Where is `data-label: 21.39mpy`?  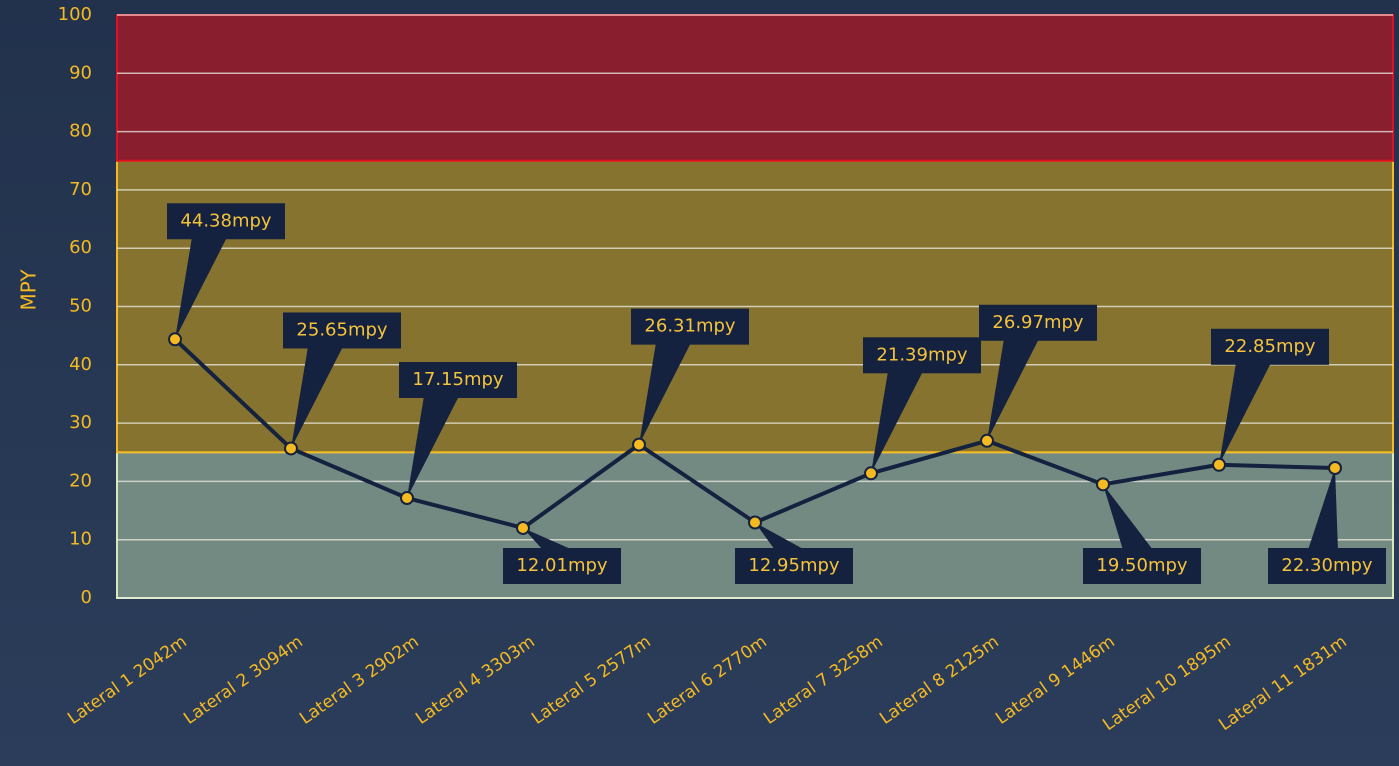 data-label: 21.39mpy is located at coordinates (921, 354).